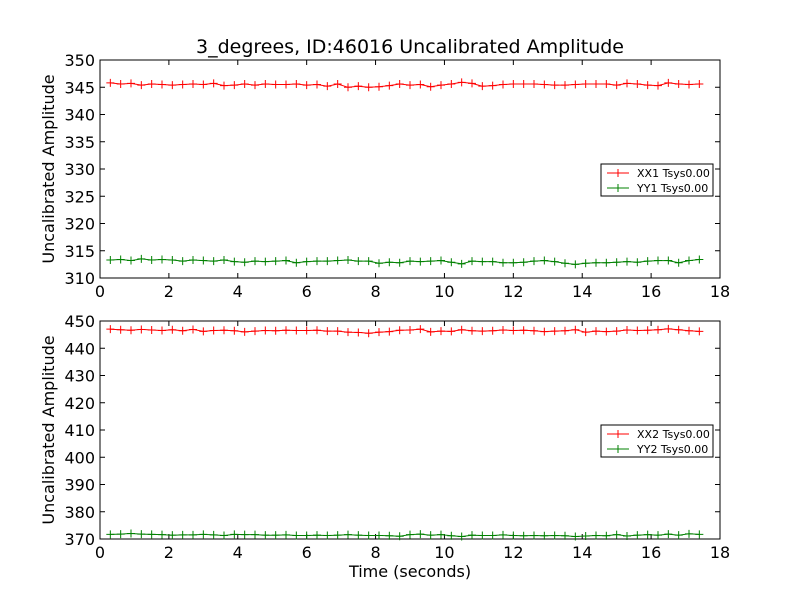 The width and height of the screenshot is (800, 600). I want to click on y-tick-label: 390, so click(79, 485).